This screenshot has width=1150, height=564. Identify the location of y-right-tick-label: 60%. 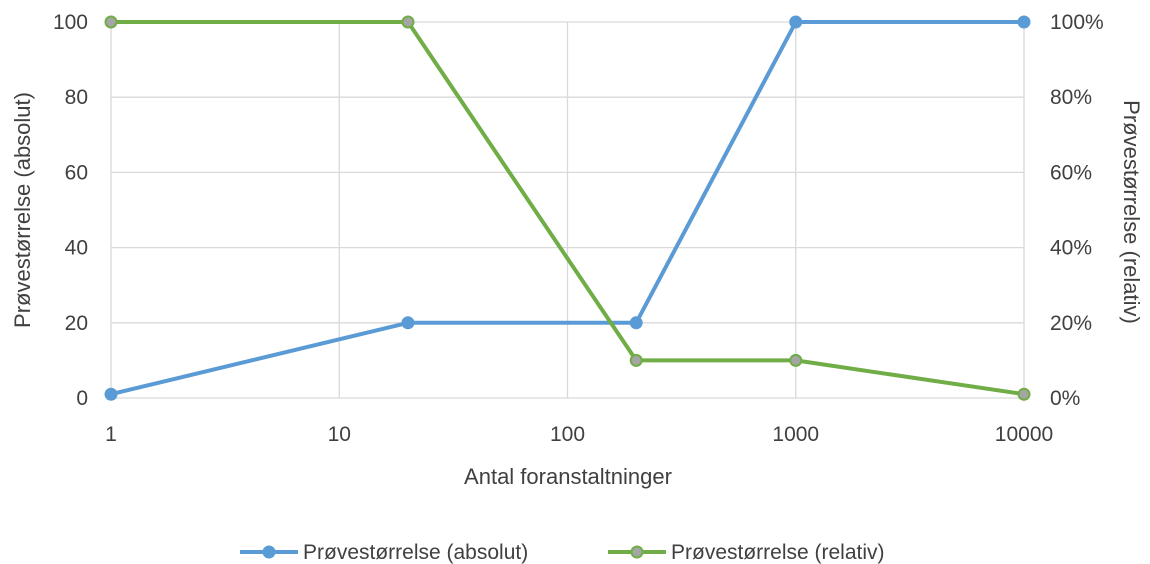
(1071, 172).